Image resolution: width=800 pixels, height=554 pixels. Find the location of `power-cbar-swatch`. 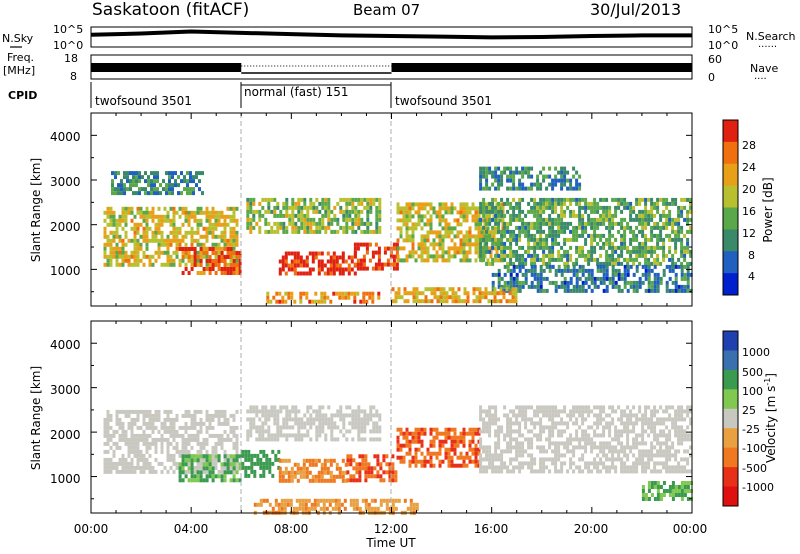

power-cbar-swatch is located at coordinates (730, 240).